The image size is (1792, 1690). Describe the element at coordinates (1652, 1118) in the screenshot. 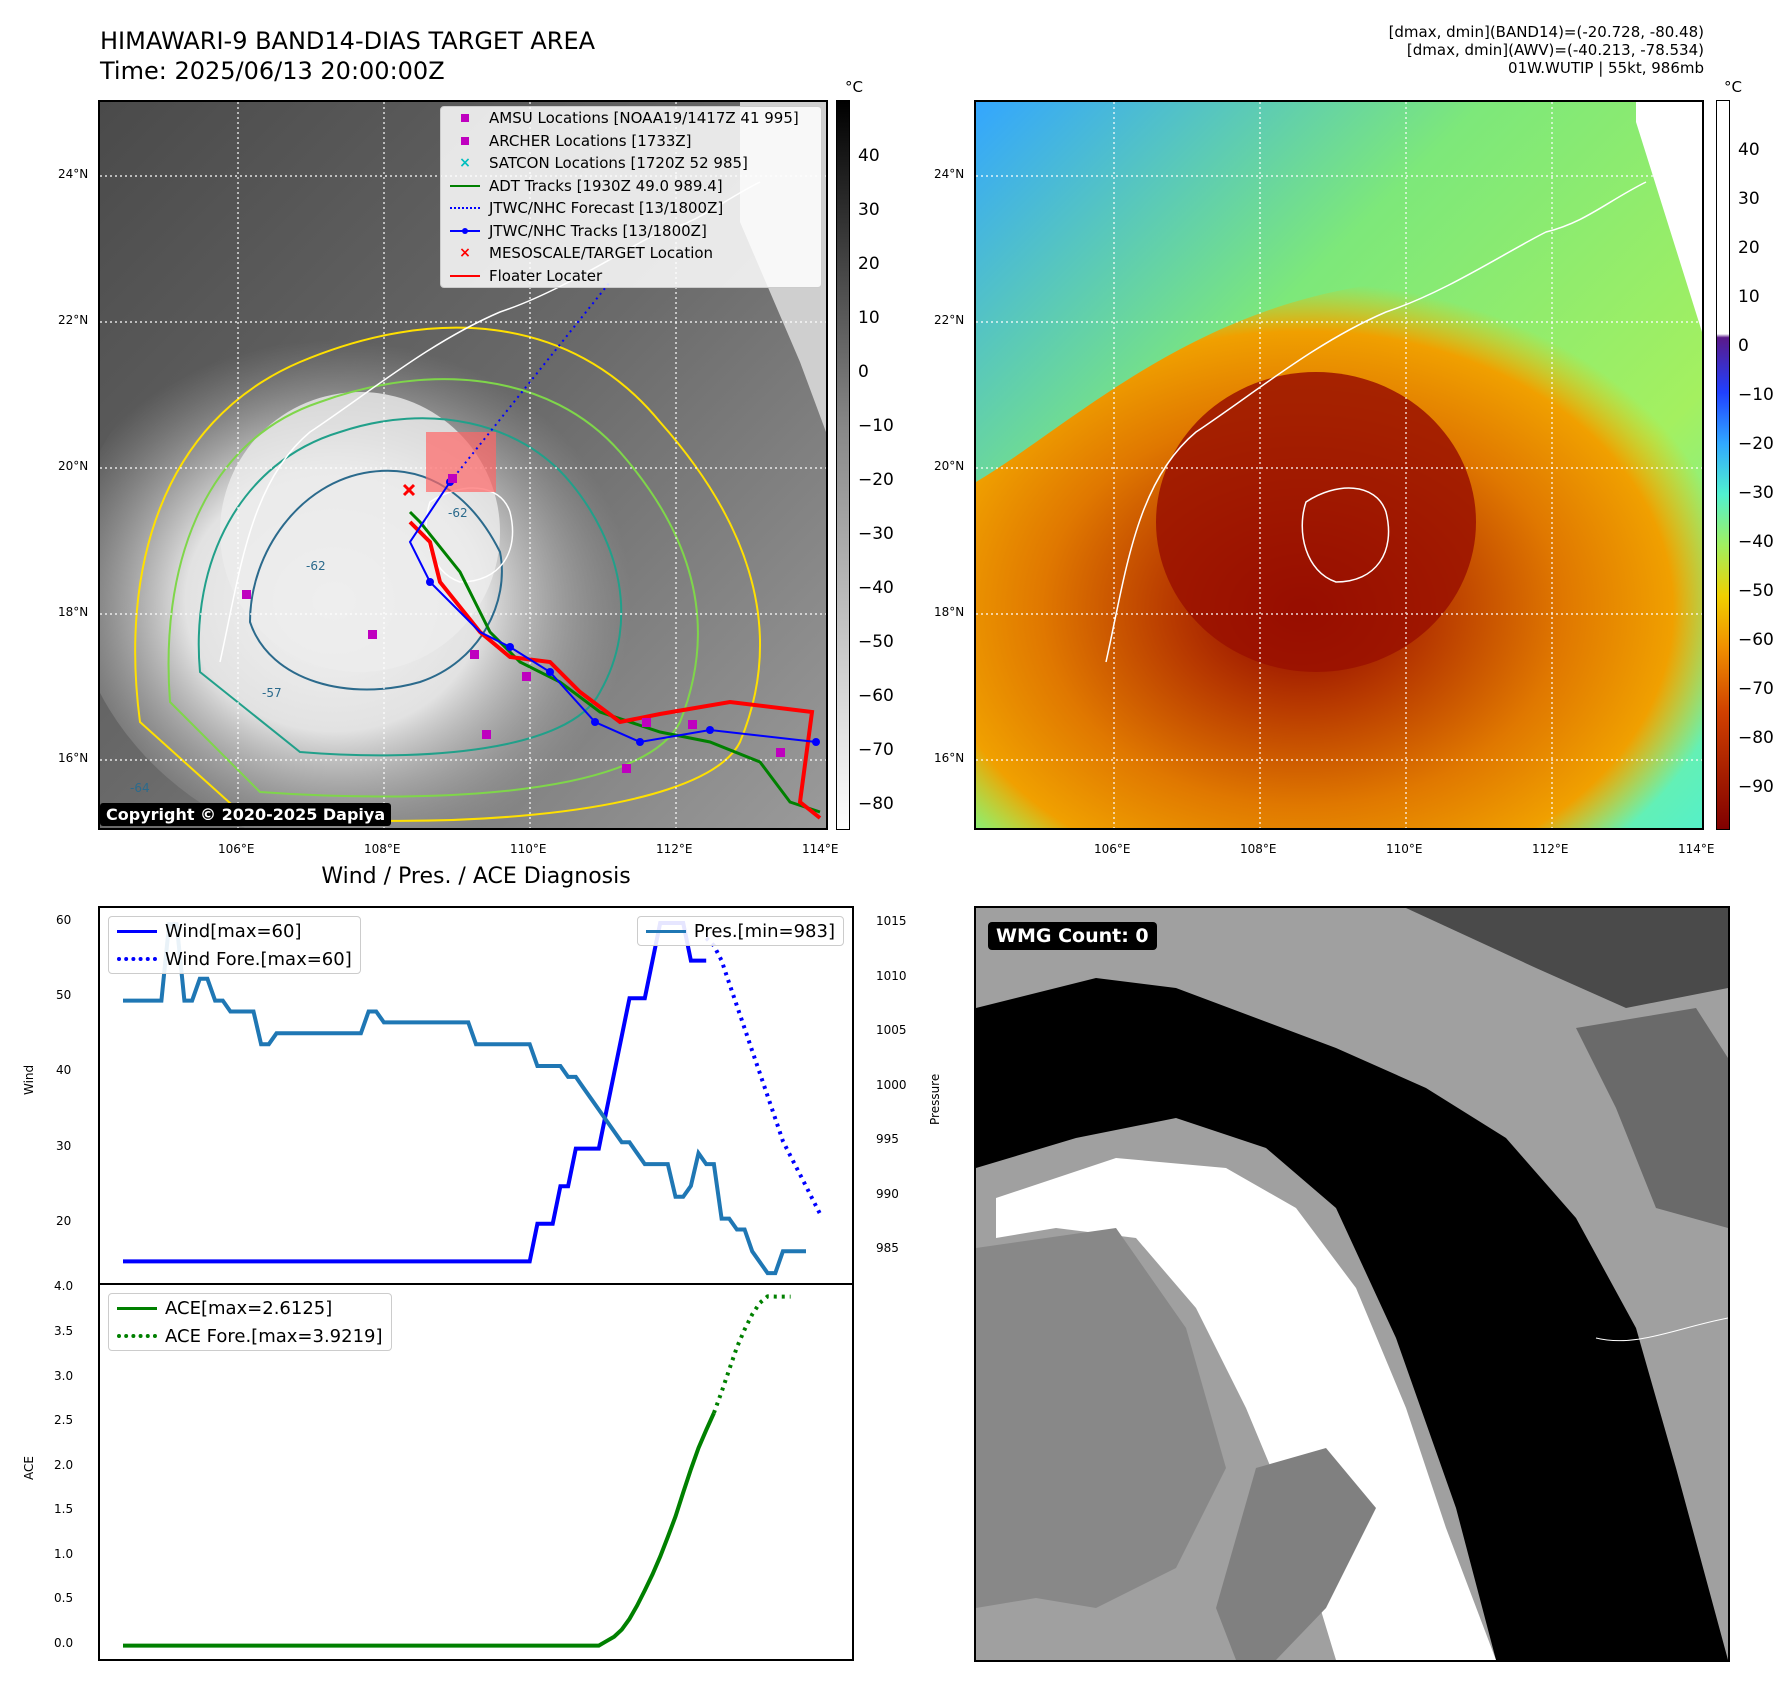

I see `wmg-mid-region` at that location.